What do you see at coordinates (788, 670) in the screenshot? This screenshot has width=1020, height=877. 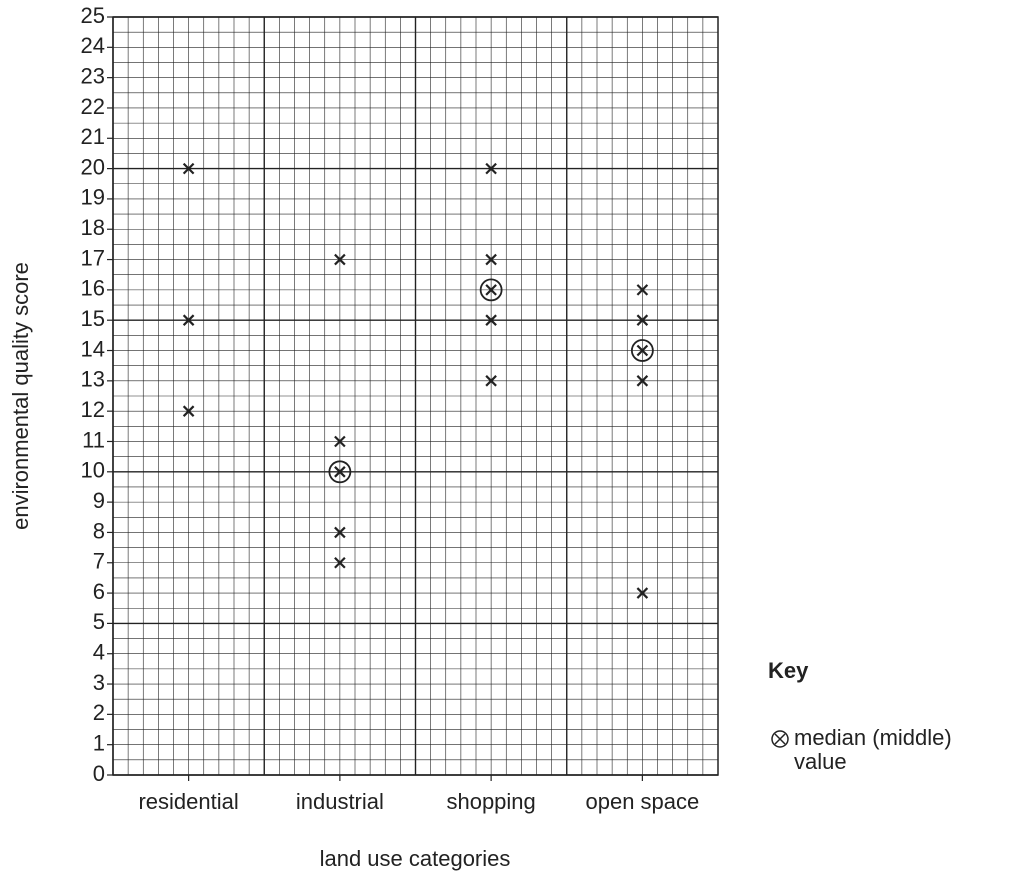 I see `key-title: Key` at bounding box center [788, 670].